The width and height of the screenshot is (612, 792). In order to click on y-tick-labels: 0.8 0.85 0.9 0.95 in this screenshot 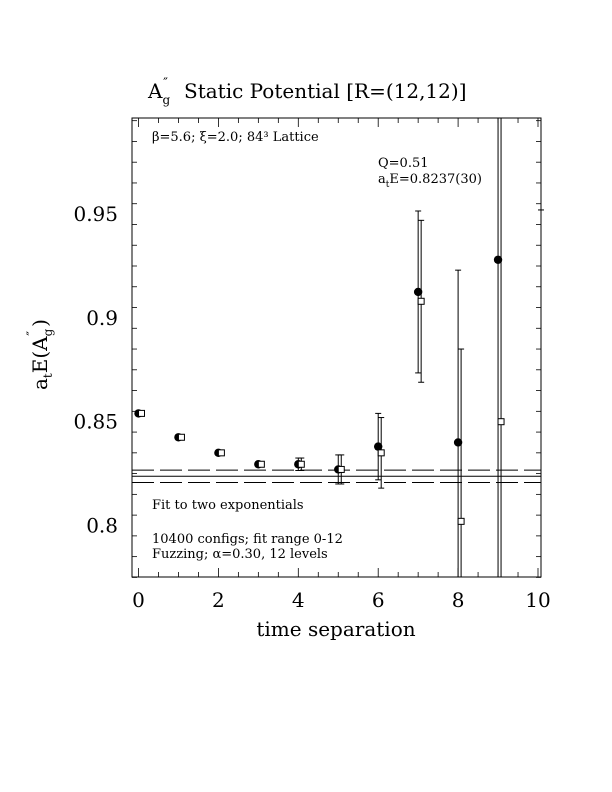, I will do `click(95, 369)`.